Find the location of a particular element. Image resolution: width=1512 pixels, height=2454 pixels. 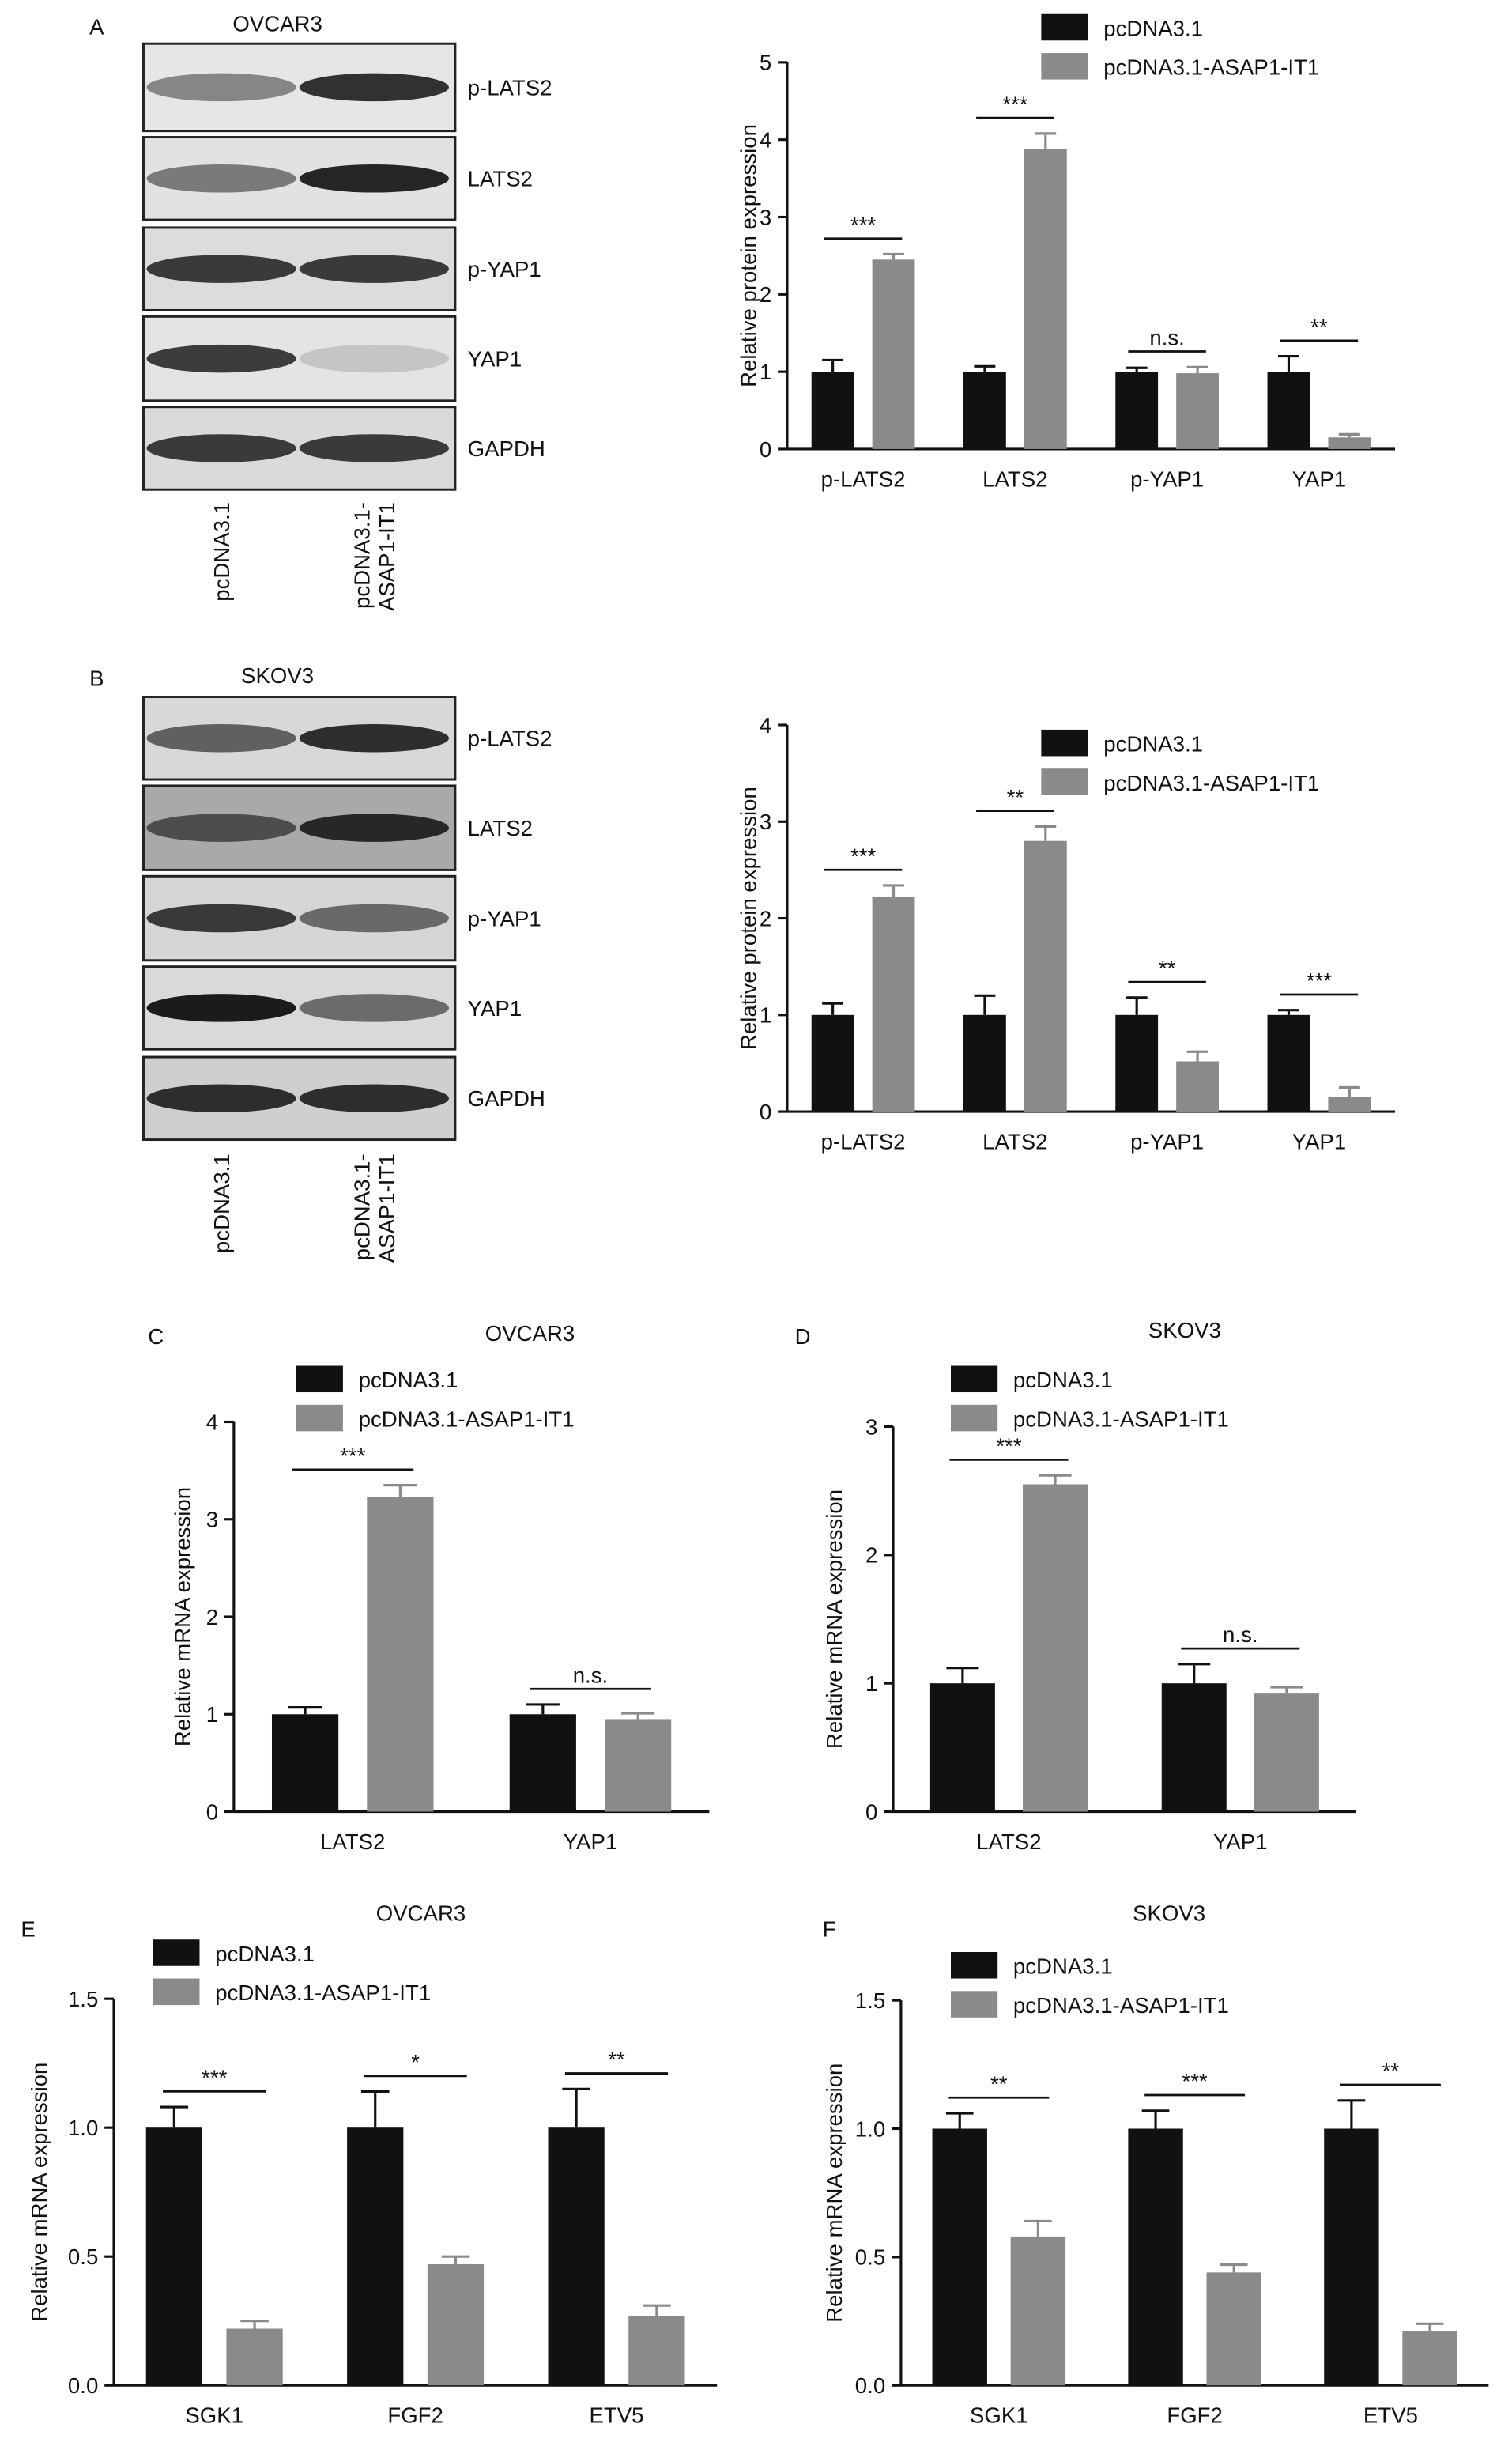

panel-letter: B is located at coordinates (96, 678).